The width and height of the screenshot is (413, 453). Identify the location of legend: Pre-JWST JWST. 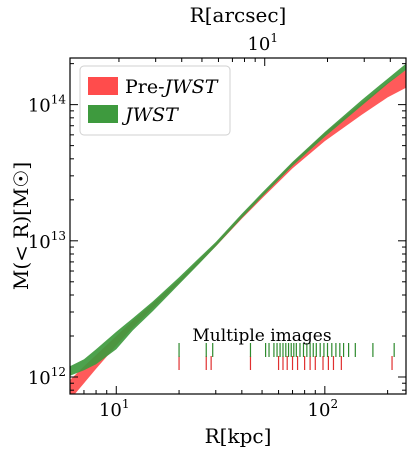
(155, 100).